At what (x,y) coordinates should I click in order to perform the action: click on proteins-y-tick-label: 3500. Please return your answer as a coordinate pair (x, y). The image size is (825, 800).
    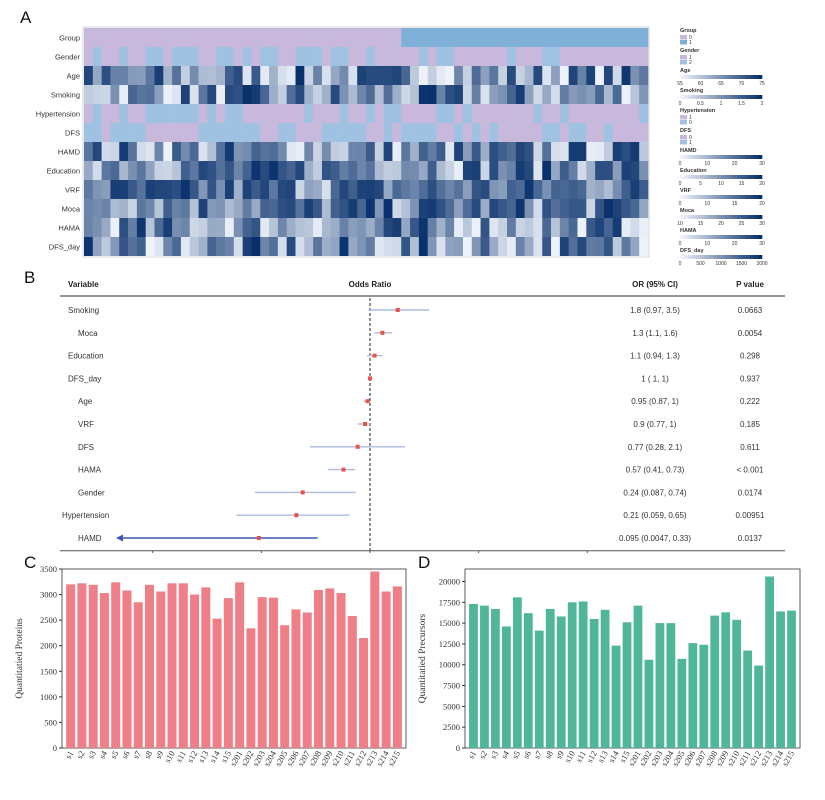
    Looking at the image, I should click on (48, 569).